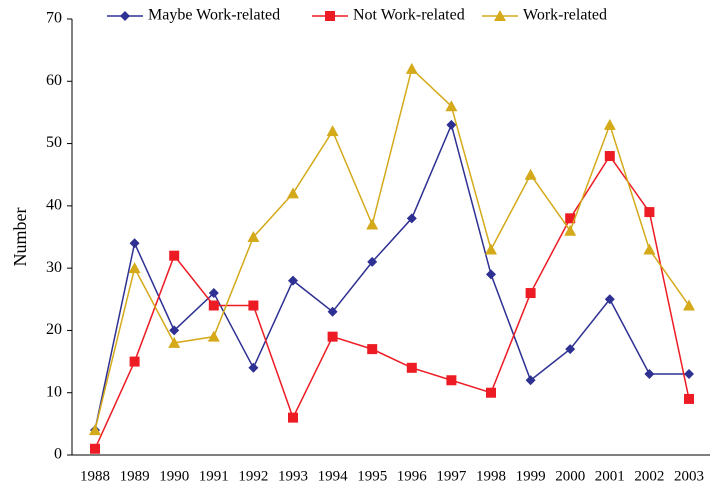  What do you see at coordinates (95, 476) in the screenshot?
I see `x-tick-label: 1988` at bounding box center [95, 476].